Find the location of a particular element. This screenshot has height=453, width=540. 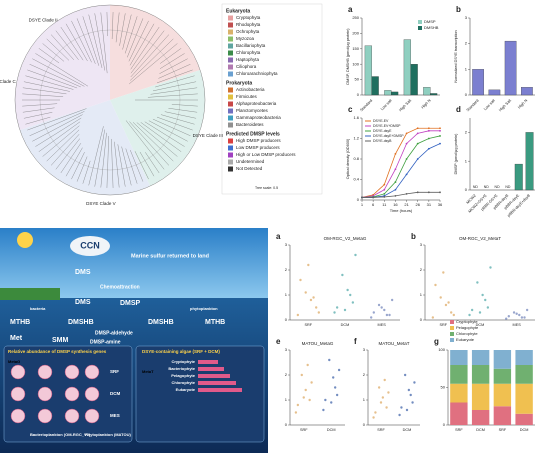

legend-label: DMSHB is located at coordinates (431, 27).